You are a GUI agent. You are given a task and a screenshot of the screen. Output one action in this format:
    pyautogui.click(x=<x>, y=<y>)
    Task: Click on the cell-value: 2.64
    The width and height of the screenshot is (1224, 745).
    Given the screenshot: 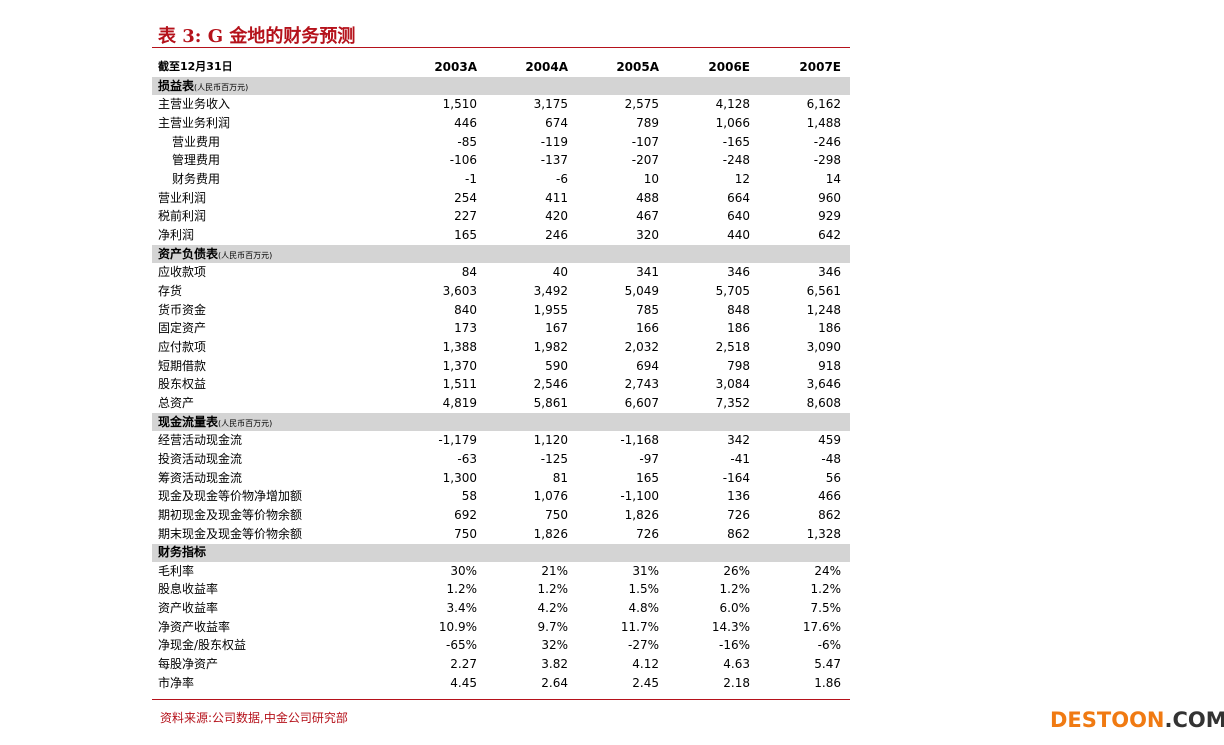 What is the action you would take?
    pyautogui.click(x=554, y=682)
    